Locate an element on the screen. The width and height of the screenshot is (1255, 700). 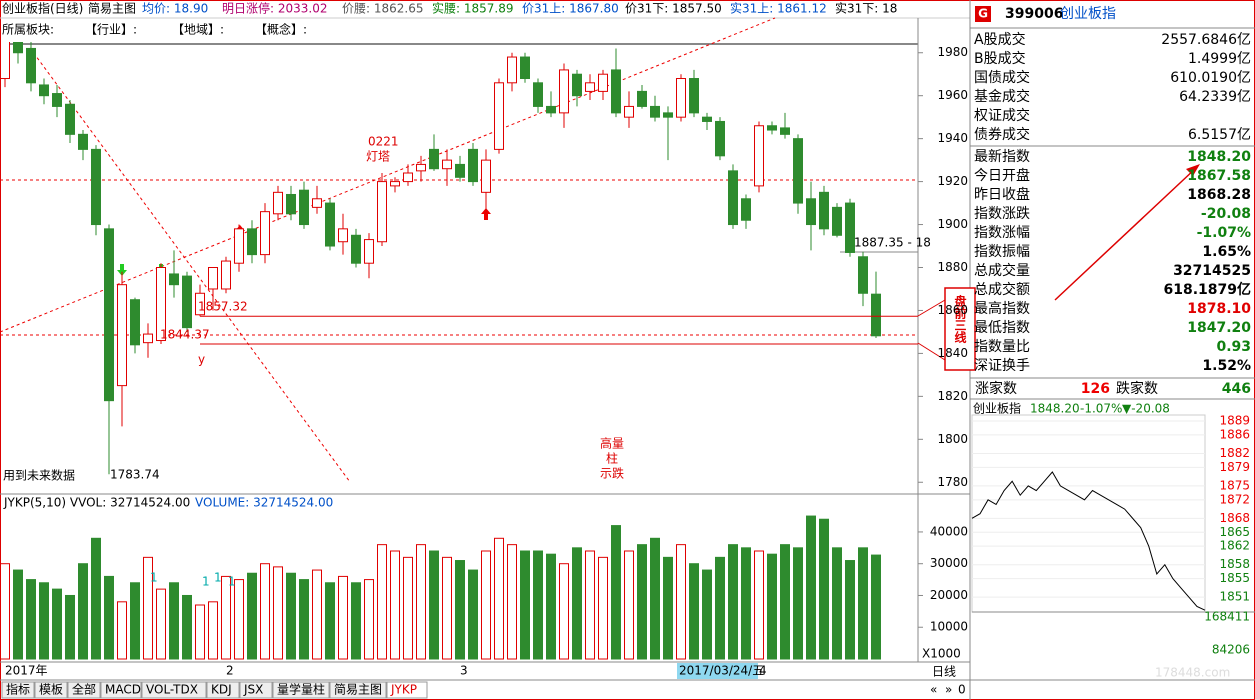
y-tick-label: 20000 is located at coordinates (949, 595).